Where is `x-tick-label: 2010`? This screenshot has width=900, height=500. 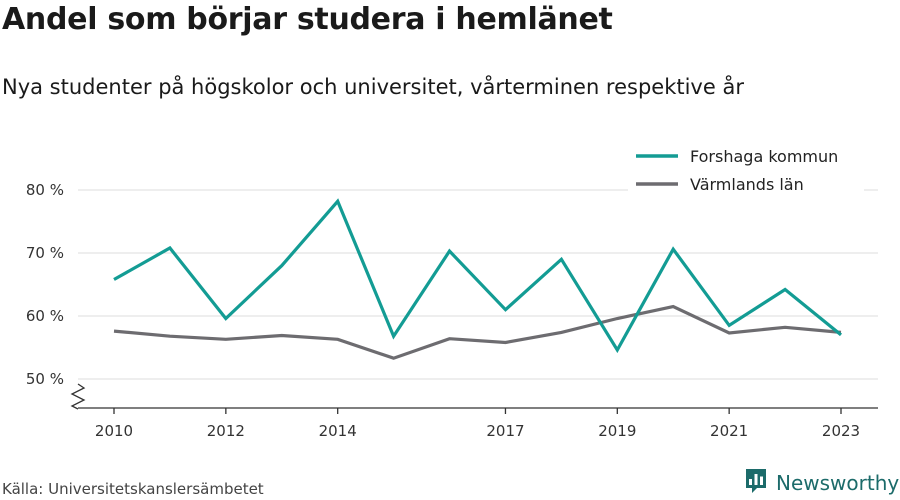 x-tick-label: 2010 is located at coordinates (114, 431).